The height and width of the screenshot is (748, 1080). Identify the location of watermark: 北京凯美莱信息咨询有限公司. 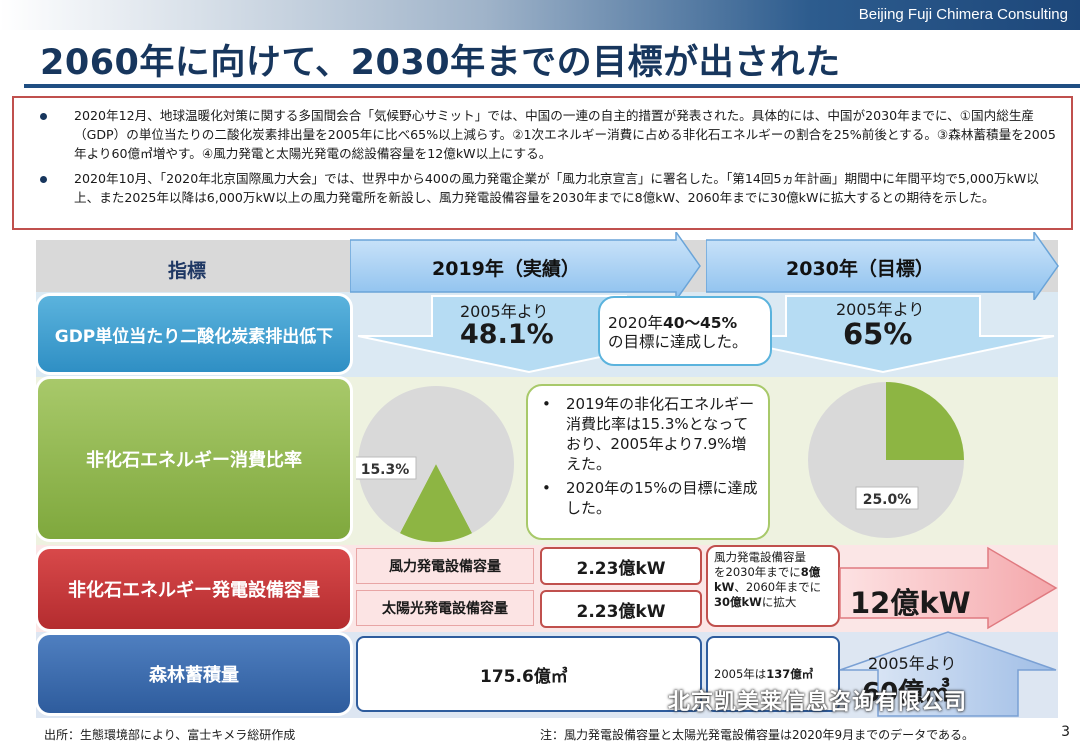
(818, 702).